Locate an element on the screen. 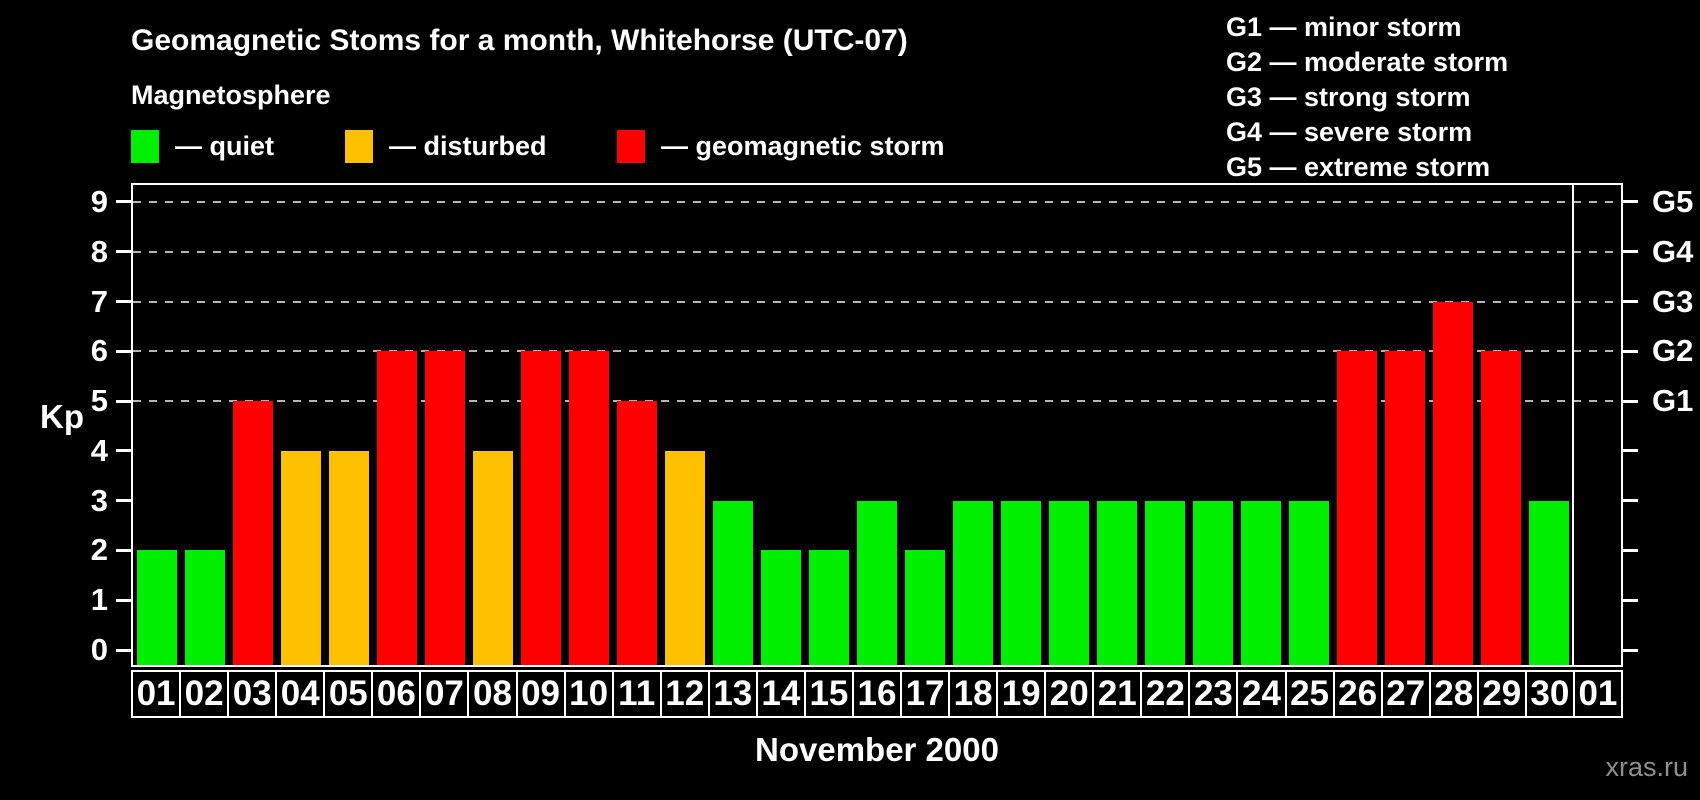 The height and width of the screenshot is (800, 1700). day-box-03: 03 is located at coordinates (252, 694).